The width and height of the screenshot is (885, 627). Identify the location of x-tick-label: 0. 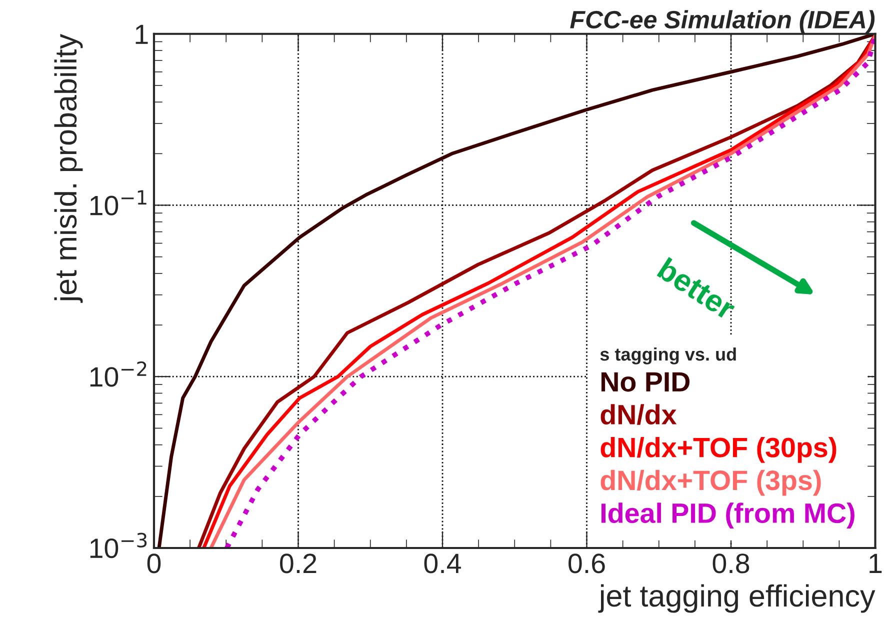
(154, 564).